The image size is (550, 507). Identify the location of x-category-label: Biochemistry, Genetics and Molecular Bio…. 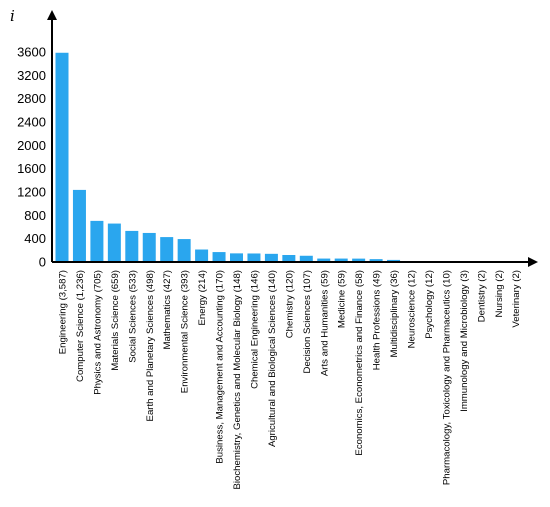
(237, 380).